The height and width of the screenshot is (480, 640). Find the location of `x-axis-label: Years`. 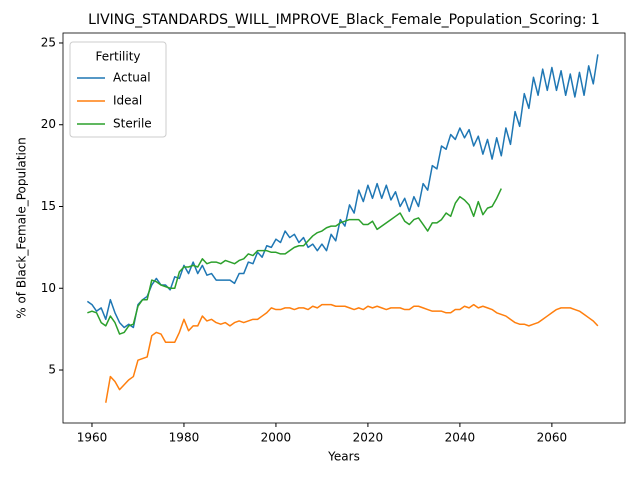

x-axis-label: Years is located at coordinates (343, 457).